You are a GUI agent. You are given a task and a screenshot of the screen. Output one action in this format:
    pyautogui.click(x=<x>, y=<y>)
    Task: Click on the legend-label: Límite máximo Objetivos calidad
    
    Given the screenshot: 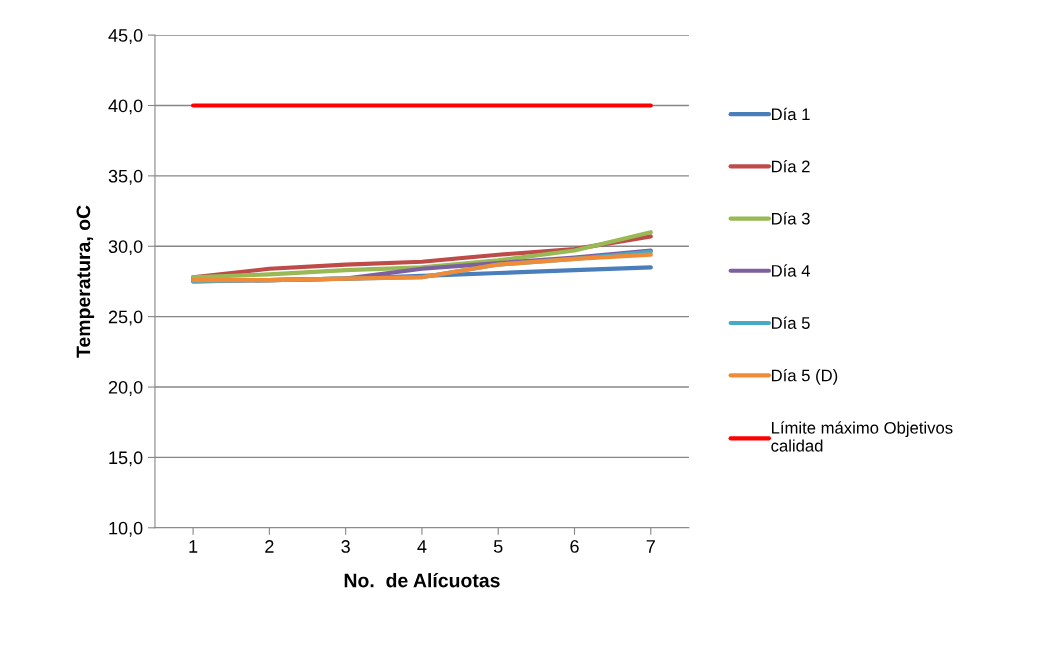 What is the action you would take?
    pyautogui.click(x=862, y=436)
    